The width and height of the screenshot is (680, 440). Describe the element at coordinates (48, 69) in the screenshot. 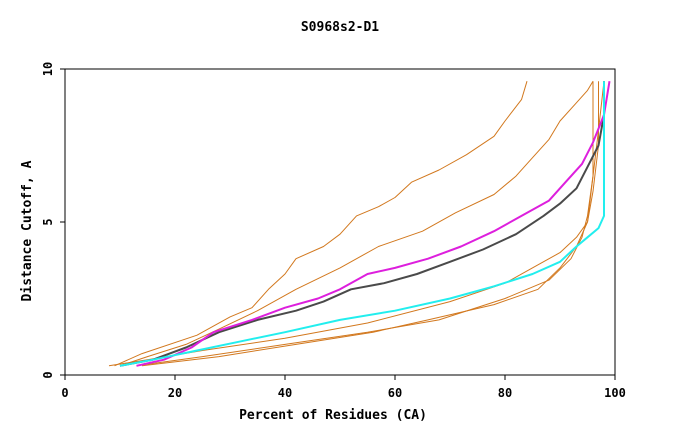

I see `y-tick-label: 10` at that location.